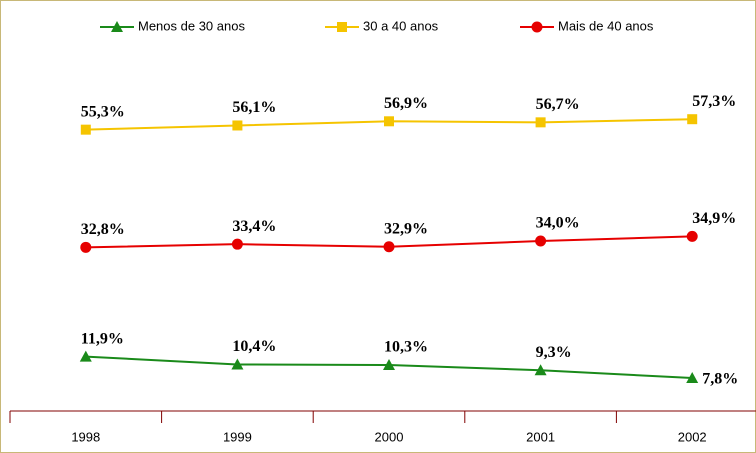 Image resolution: width=756 pixels, height=453 pixels. What do you see at coordinates (714, 218) in the screenshot?
I see `data-label: 34,9%` at bounding box center [714, 218].